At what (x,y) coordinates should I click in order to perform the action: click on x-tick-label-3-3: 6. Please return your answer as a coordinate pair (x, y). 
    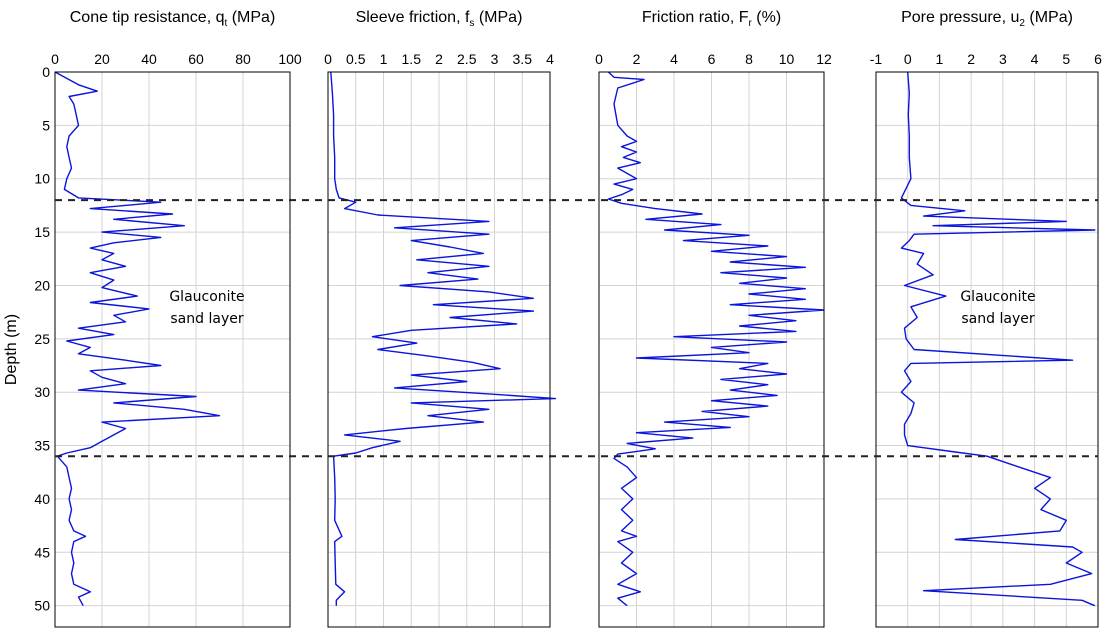
    Looking at the image, I should click on (712, 59).